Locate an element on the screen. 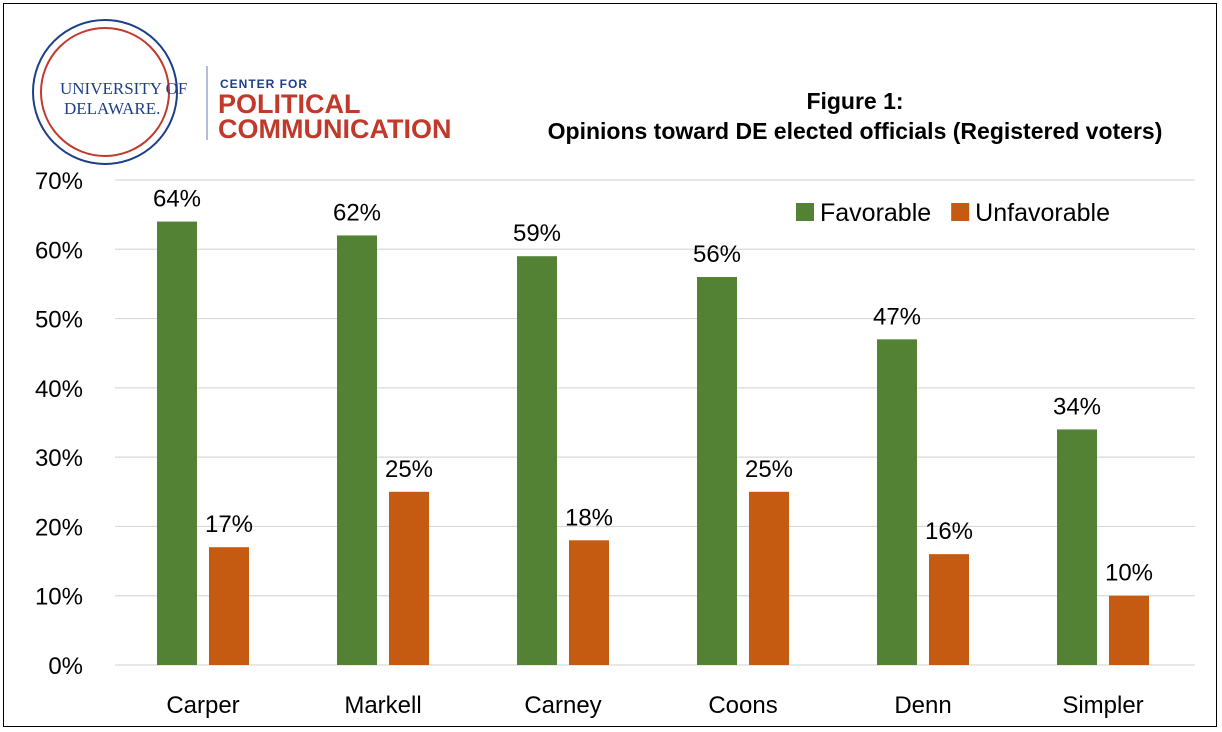  bar-unfavorable-coons is located at coordinates (769, 578).